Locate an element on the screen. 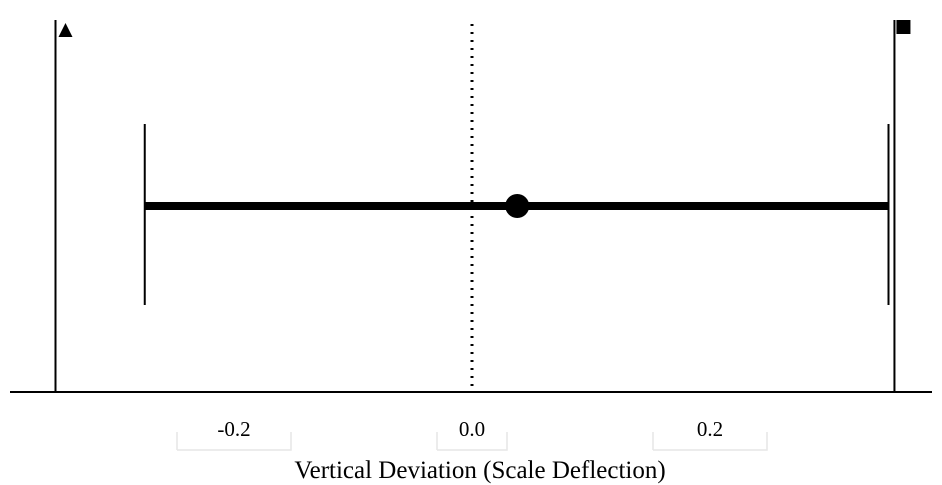 This screenshot has width=942, height=485. triangle-marker is located at coordinates (65, 30).